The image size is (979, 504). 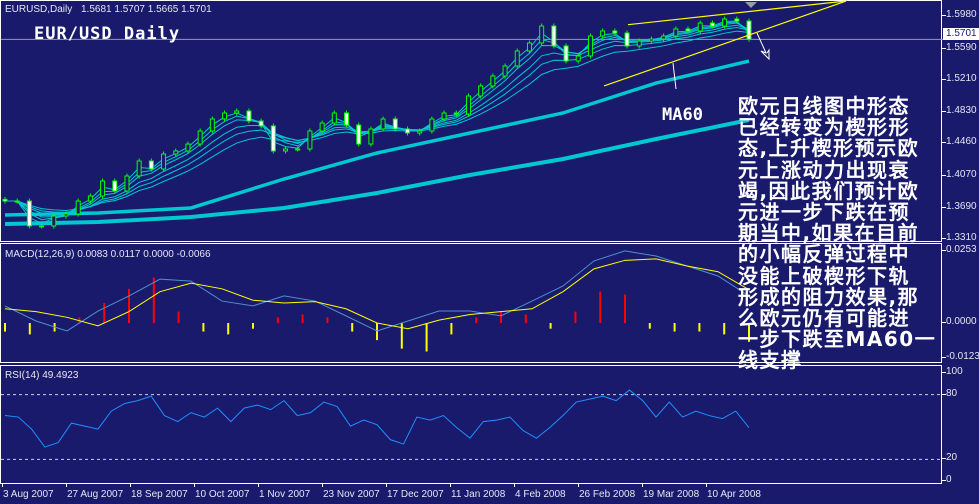 What do you see at coordinates (954, 371) in the screenshot?
I see `axis-label: 100` at bounding box center [954, 371].